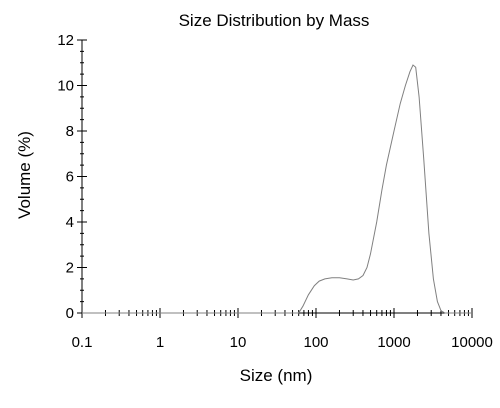 Image resolution: width=500 pixels, height=408 pixels. Describe the element at coordinates (24, 175) in the screenshot. I see `y-axis-label: Volume (%)` at that location.